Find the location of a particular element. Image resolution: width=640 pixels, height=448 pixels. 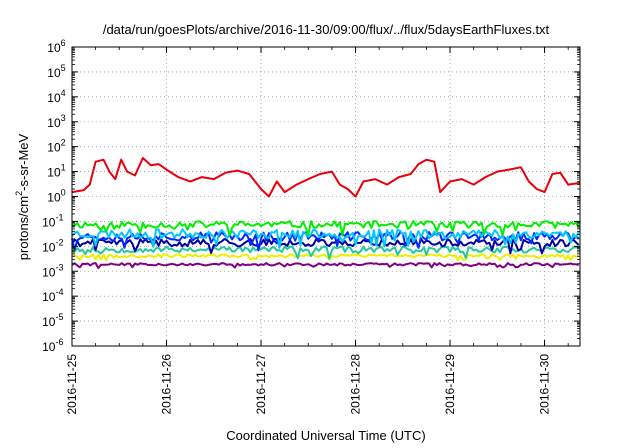

x-tick-label: 2016-11-26 is located at coordinates (167, 384).